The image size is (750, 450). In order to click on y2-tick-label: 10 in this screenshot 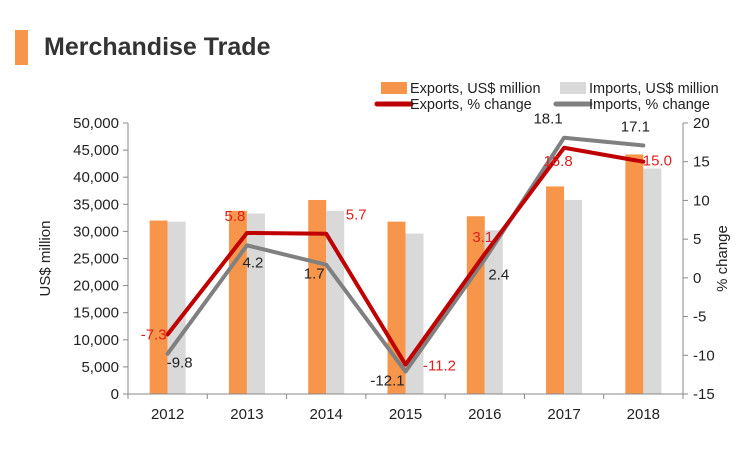, I will do `click(701, 200)`.